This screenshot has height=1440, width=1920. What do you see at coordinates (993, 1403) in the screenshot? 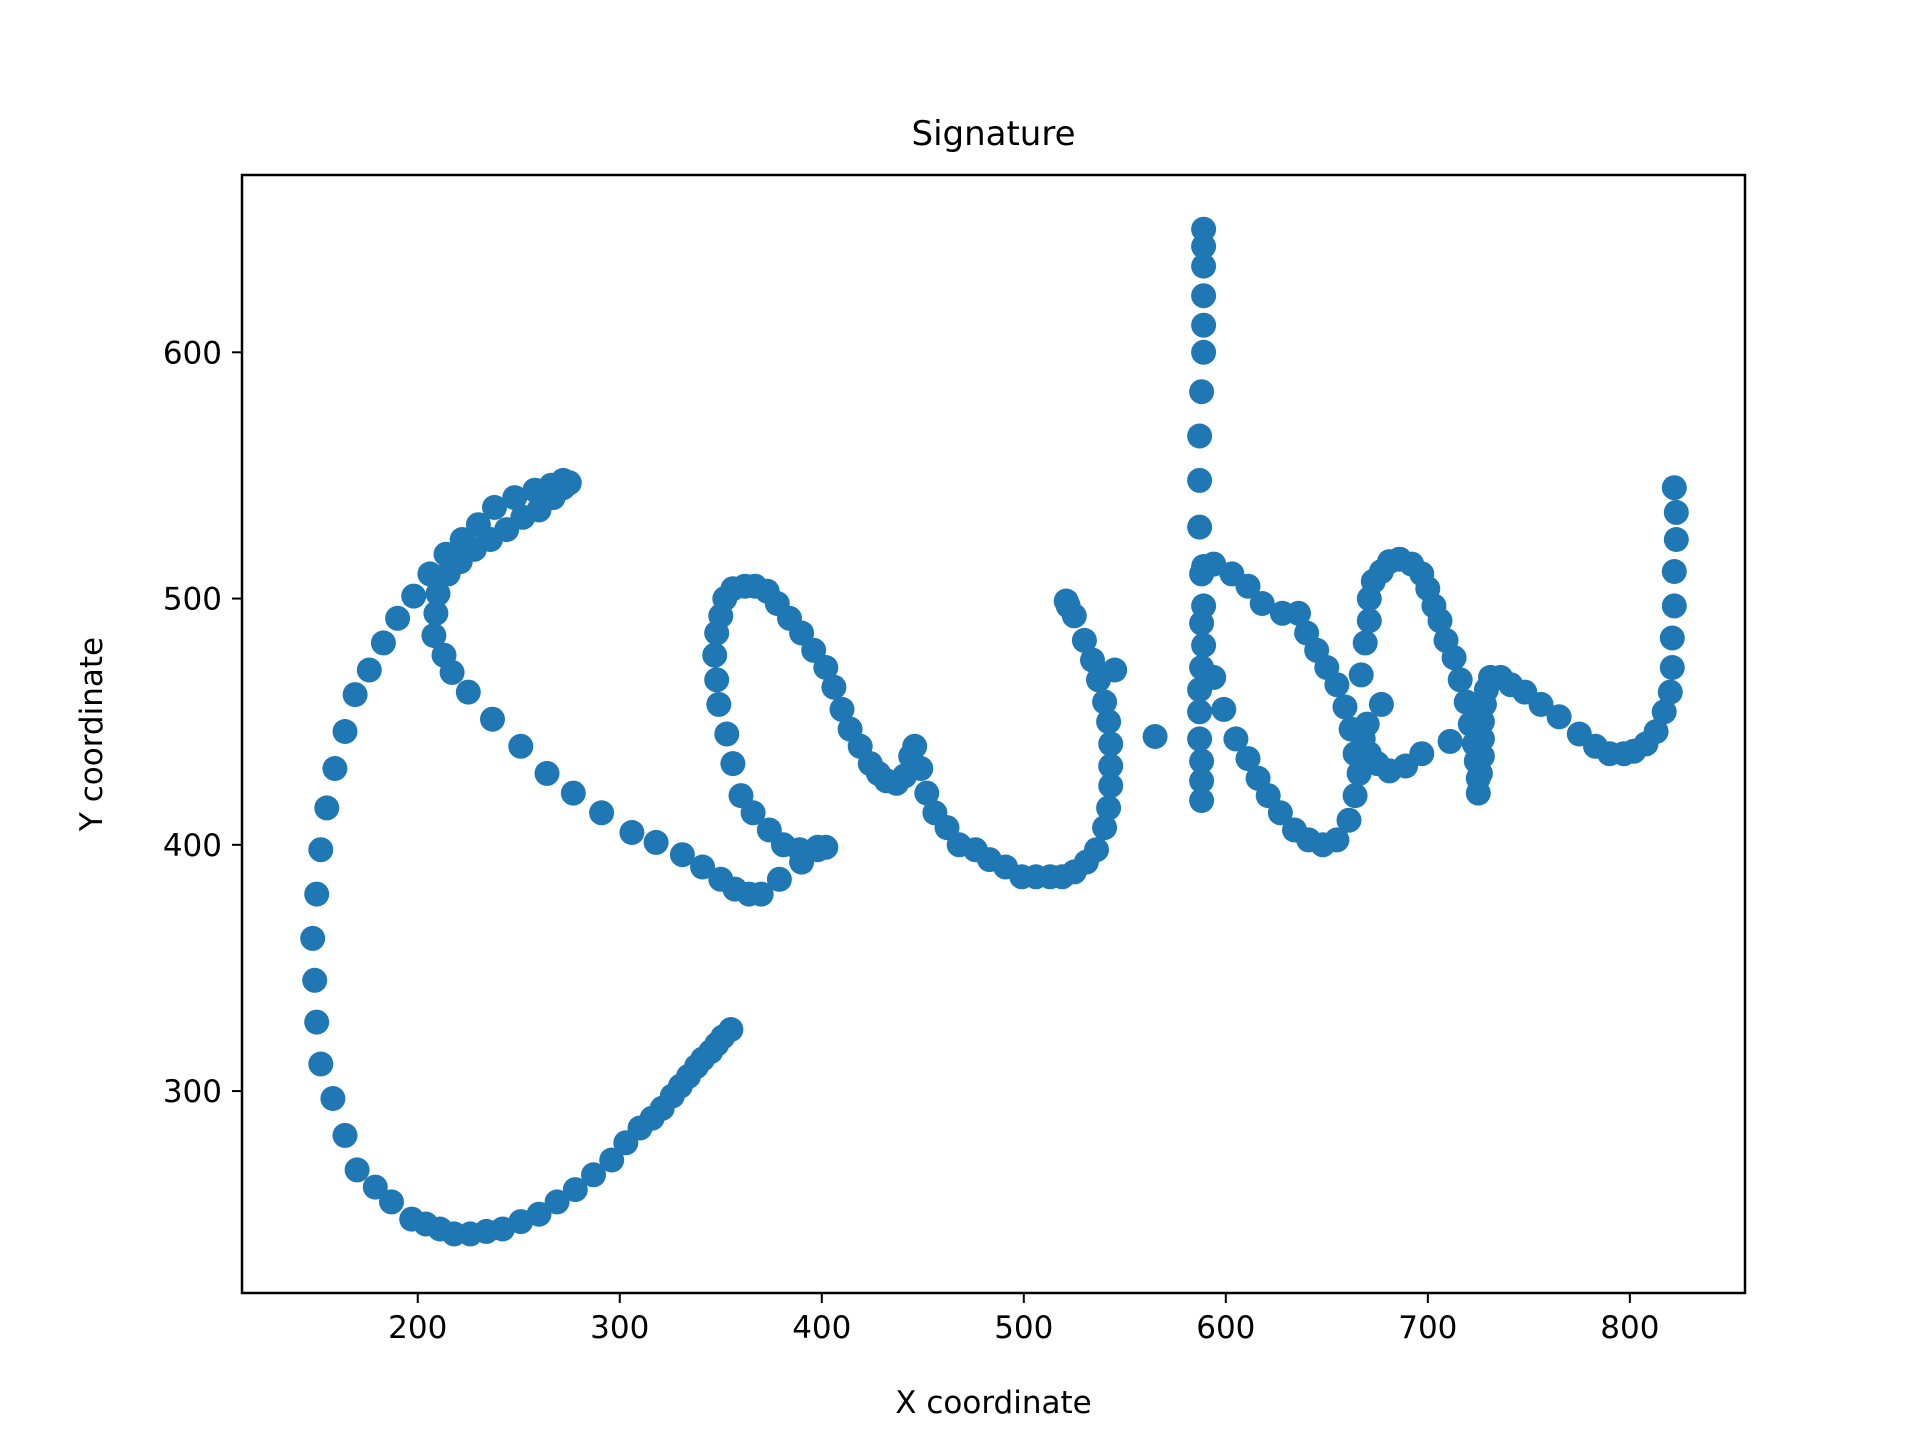
I see `x-axis-label: X coordinate` at bounding box center [993, 1403].